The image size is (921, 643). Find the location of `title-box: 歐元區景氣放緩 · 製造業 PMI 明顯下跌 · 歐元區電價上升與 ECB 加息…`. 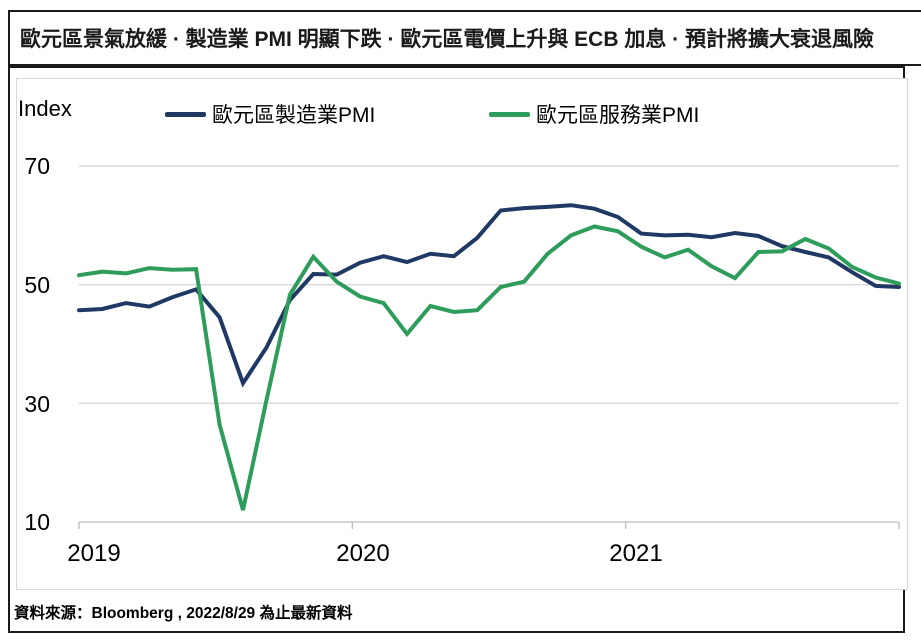

title-box: 歐元區景氣放緩 · 製造業 PMI 明顯下跌 · 歐元區電價上升與 ECB 加息… is located at coordinates (464, 38).